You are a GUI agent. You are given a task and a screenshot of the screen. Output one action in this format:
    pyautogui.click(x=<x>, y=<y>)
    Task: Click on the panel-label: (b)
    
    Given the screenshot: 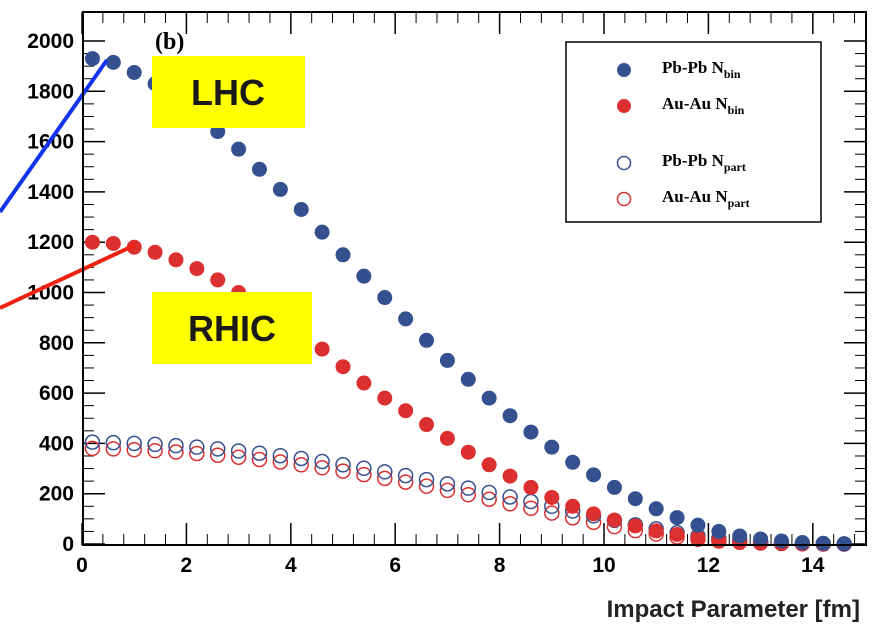 What is the action you would take?
    pyautogui.click(x=169, y=42)
    